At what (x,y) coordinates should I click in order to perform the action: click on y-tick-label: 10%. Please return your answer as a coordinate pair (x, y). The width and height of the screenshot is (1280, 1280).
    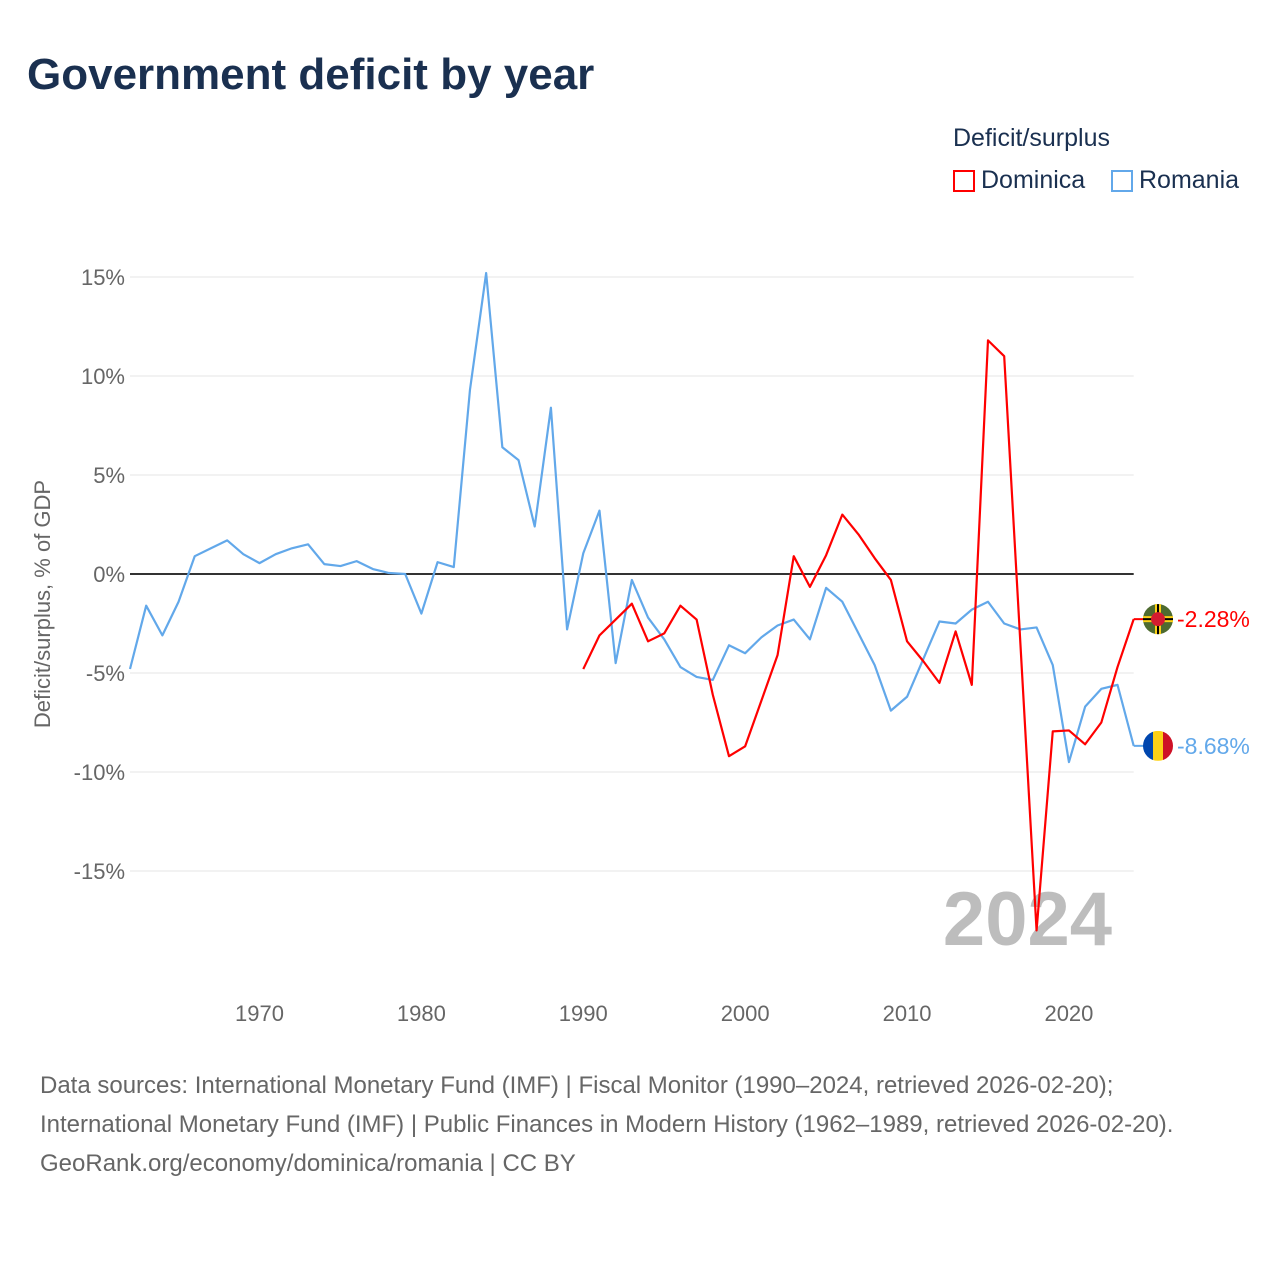
    Looking at the image, I should click on (103, 376).